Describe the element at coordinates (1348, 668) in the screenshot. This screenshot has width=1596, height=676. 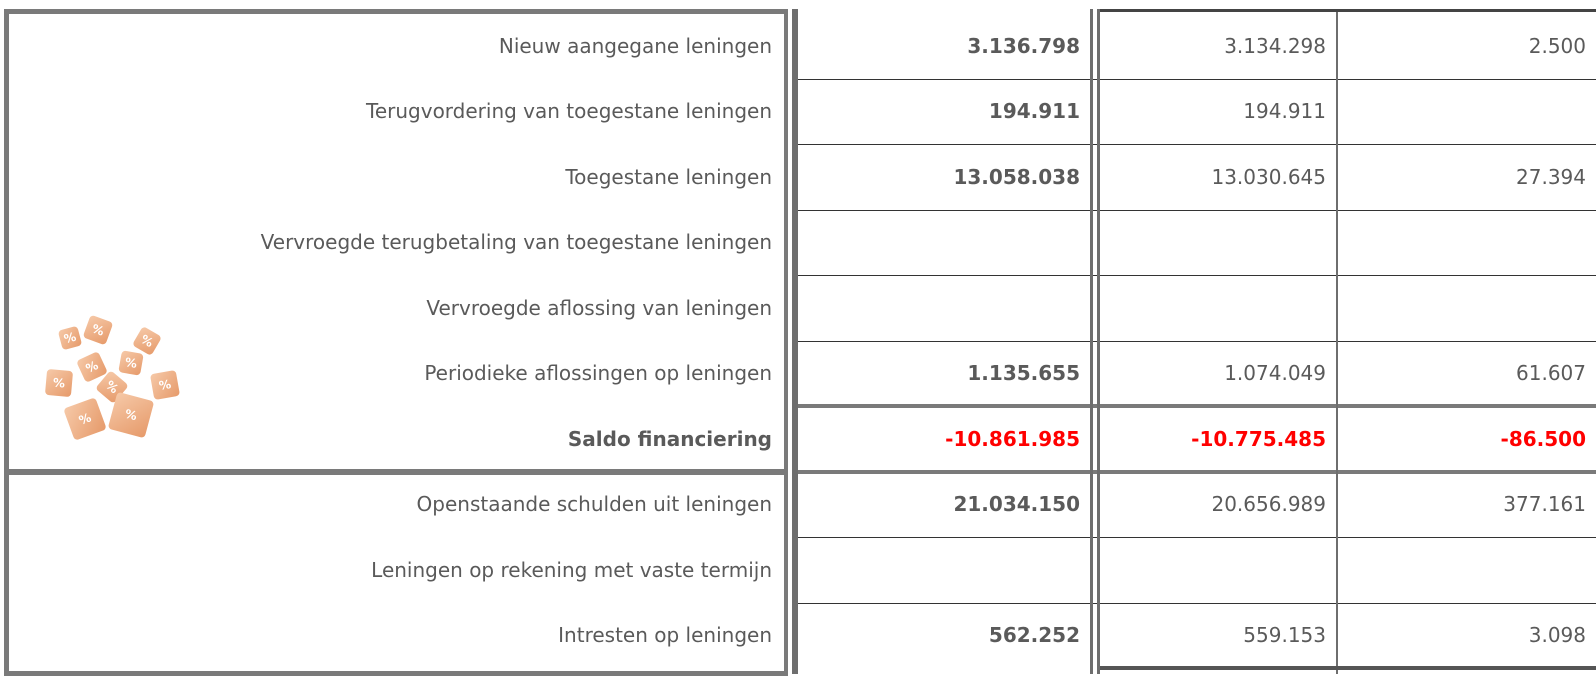
I see `bottom-line` at that location.